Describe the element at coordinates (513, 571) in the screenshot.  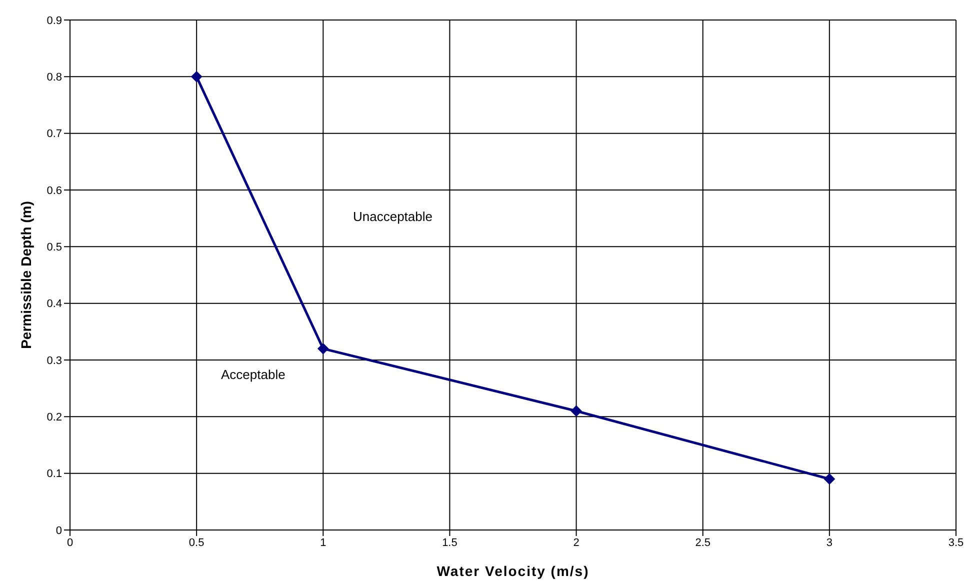
I see `x-axis-title: Water Velocity (m/s)` at that location.